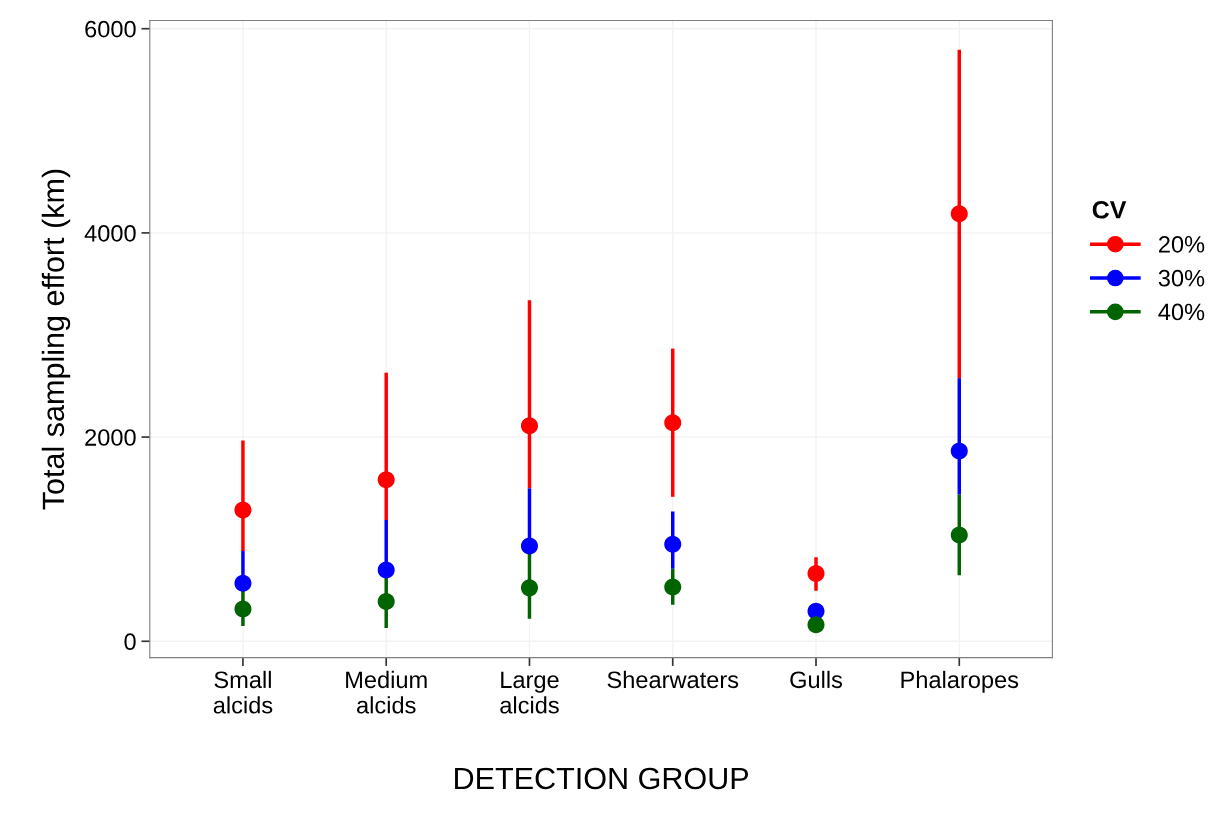 The height and width of the screenshot is (822, 1228). I want to click on x-tick-label: Phalaropes, so click(960, 681).